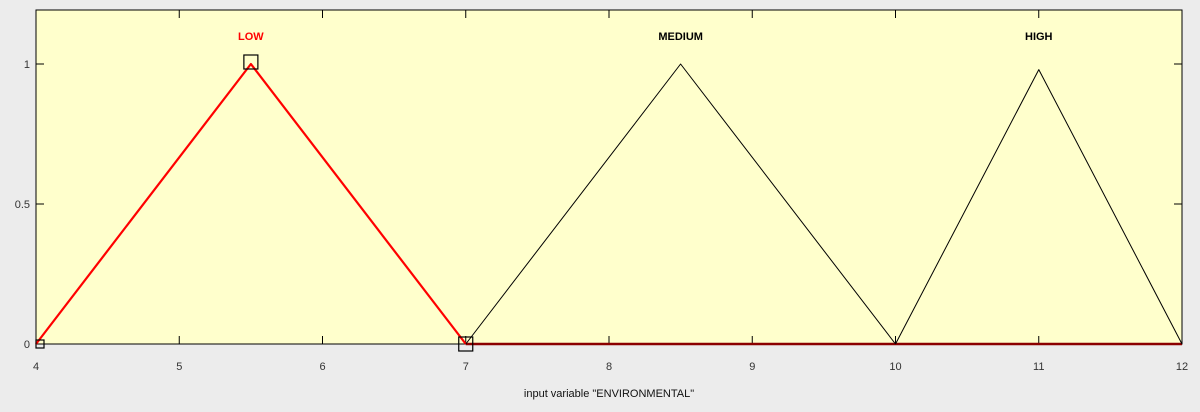  What do you see at coordinates (1182, 367) in the screenshot?
I see `x-tick-label: 12` at bounding box center [1182, 367].